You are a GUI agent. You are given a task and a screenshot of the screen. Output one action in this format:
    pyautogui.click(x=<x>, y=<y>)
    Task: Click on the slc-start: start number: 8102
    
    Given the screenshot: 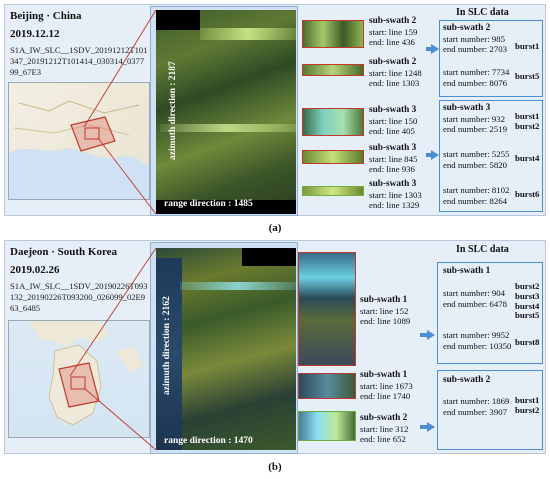 What is the action you would take?
    pyautogui.click(x=476, y=190)
    